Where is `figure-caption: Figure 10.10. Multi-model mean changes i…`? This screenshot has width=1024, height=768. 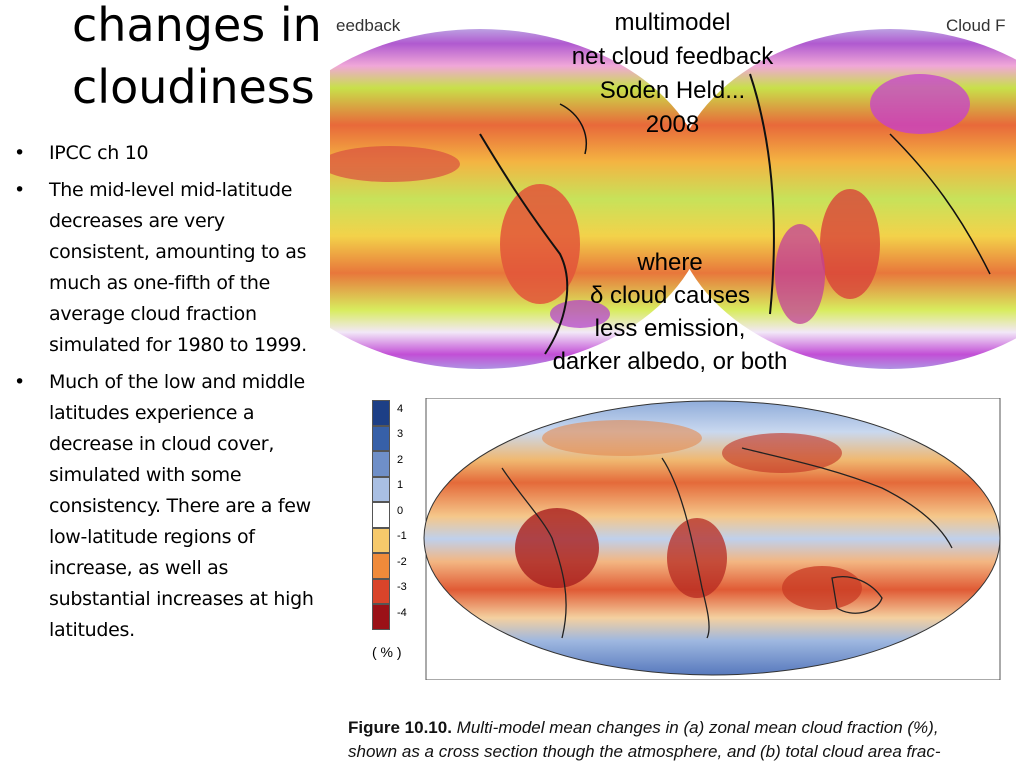
figure-caption: Figure 10.10. Multi-model mean changes i… is located at coordinates (683, 740).